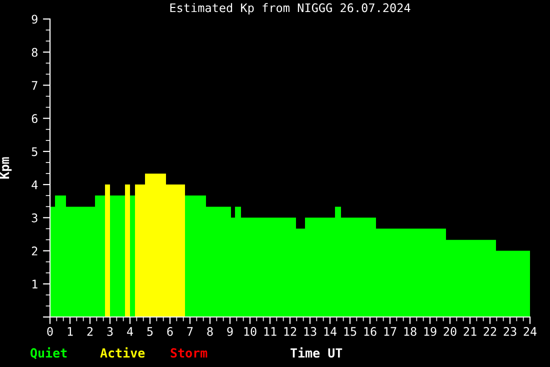 This screenshot has height=367, width=550. Describe the element at coordinates (350, 331) in the screenshot. I see `x-tick-label: 15` at that location.